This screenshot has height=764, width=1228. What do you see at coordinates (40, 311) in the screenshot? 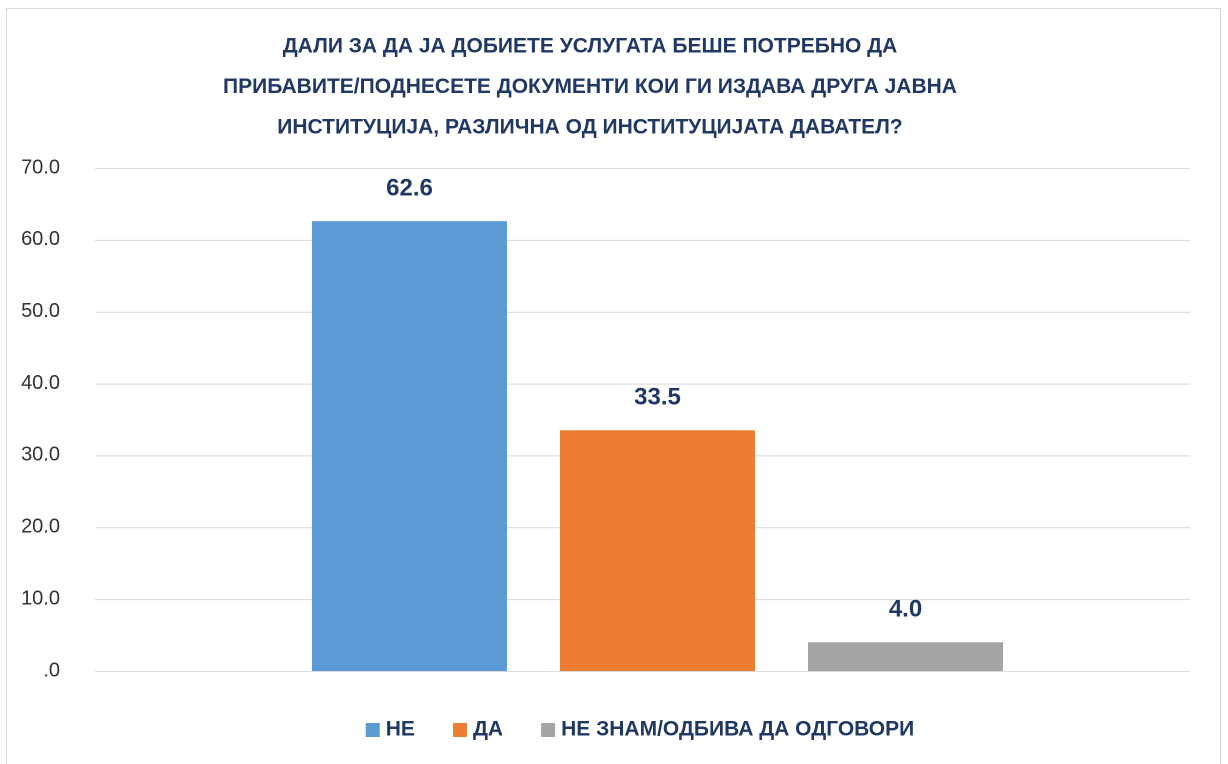
I see `y-tick-label: 50.0` at bounding box center [40, 311].